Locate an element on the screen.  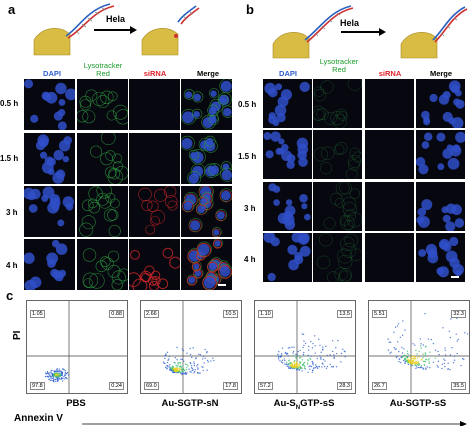
flow-plot-1: 2.66 10.5 69.0 17.8 is located at coordinates (191, 347).